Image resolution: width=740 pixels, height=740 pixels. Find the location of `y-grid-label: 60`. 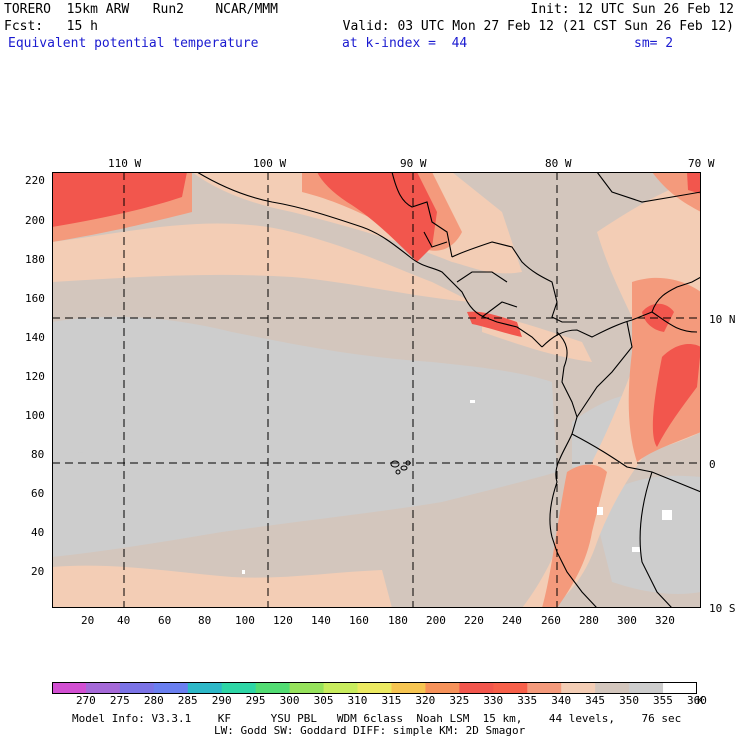

y-grid-label: 60 is located at coordinates (38, 493).